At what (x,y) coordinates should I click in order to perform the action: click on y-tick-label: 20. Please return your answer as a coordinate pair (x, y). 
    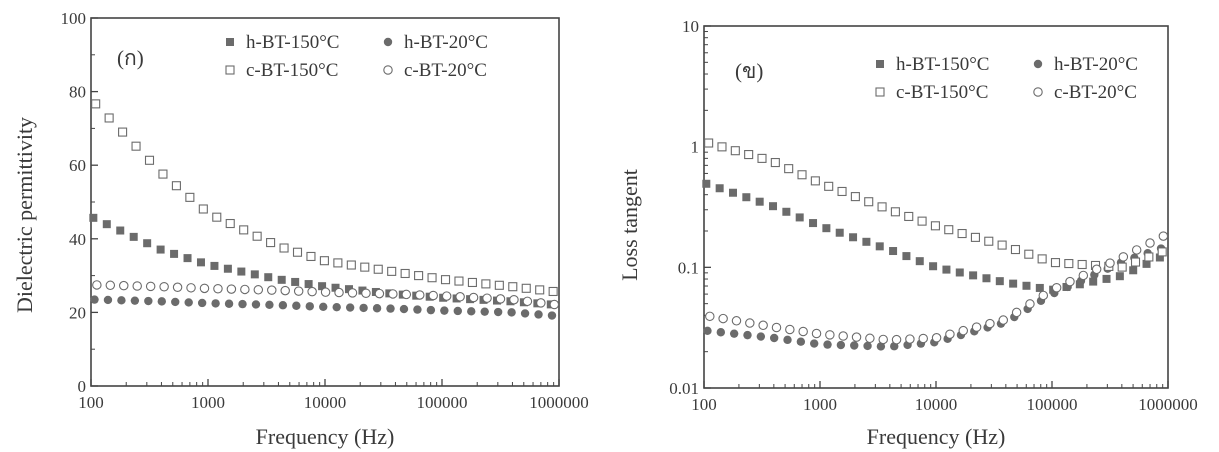
    Looking at the image, I should click on (77, 312).